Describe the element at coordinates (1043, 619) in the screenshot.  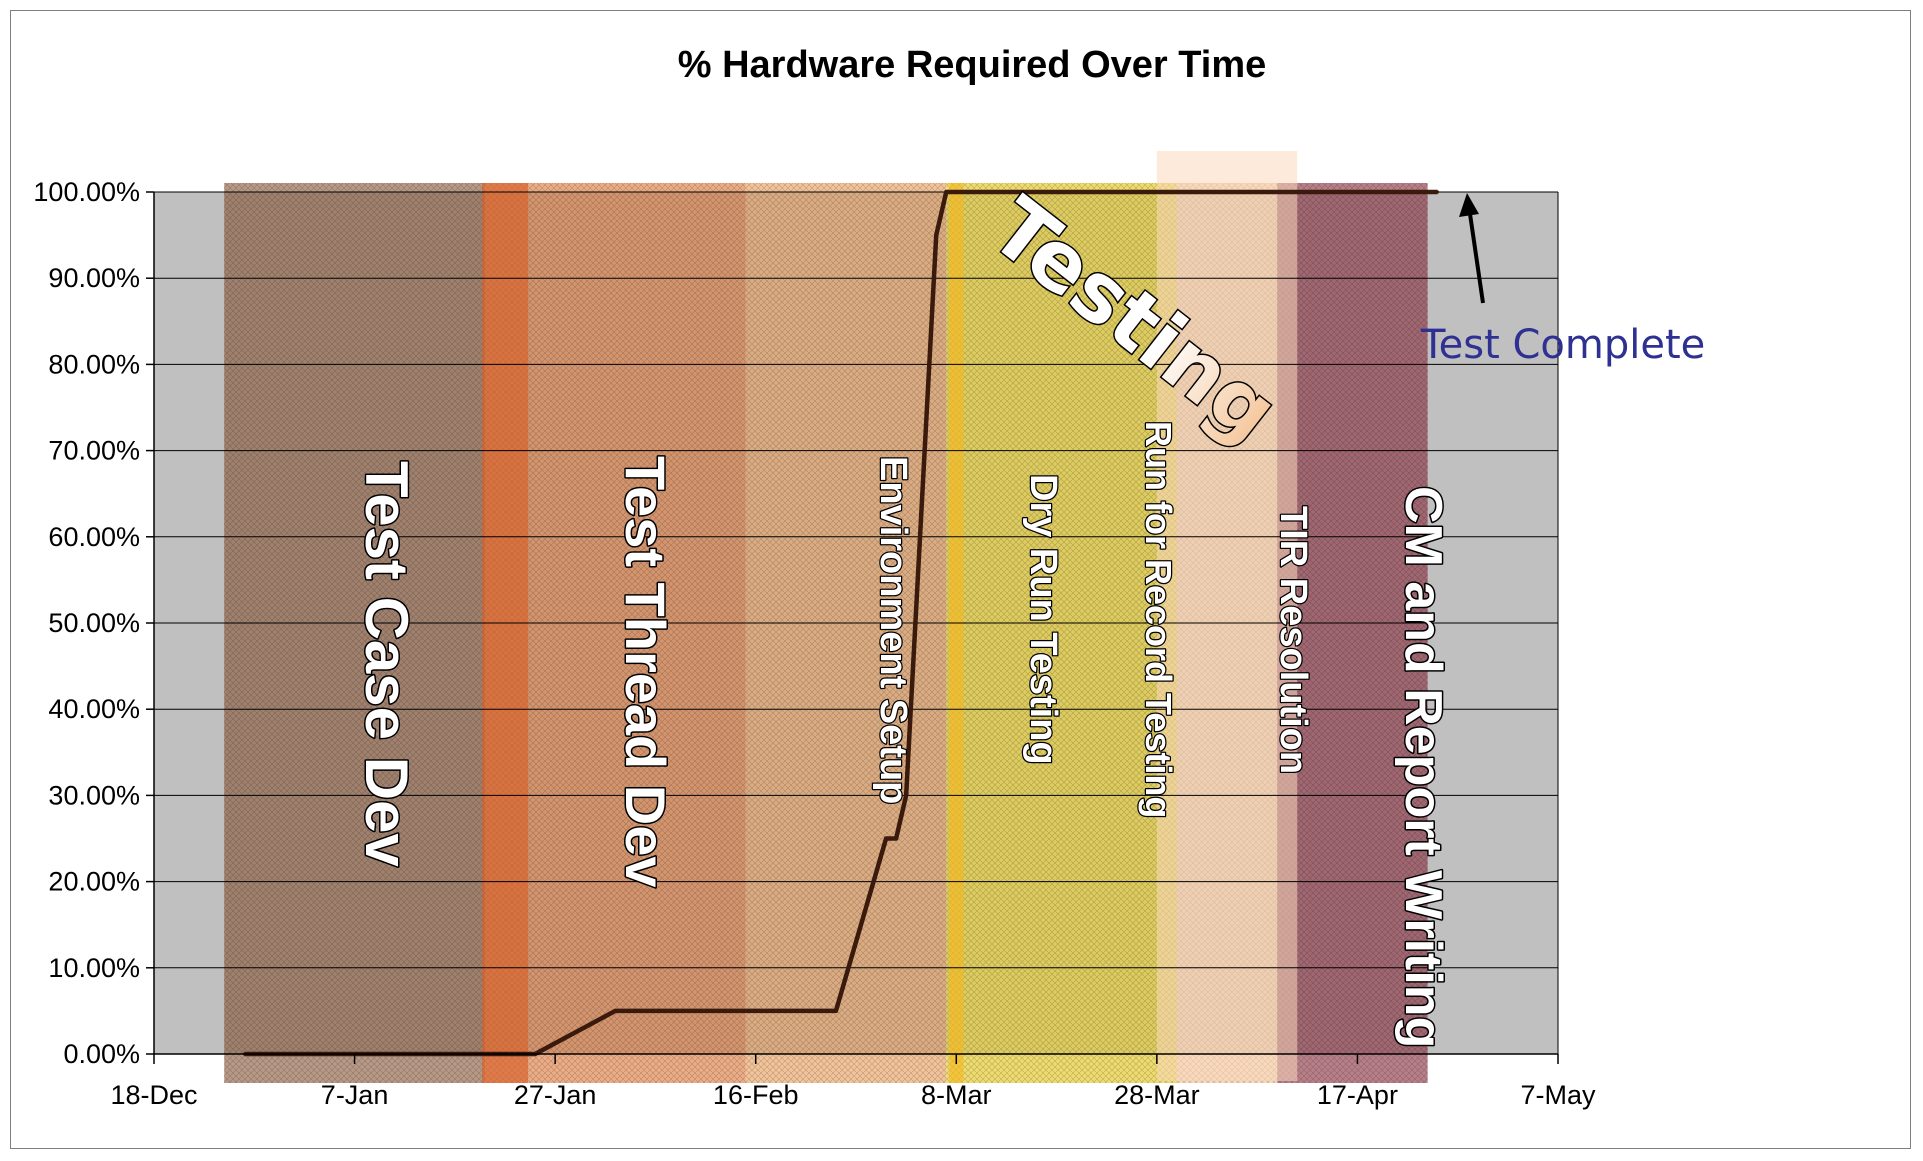
I see `phase-label-3: Dry Run Testing` at that location.